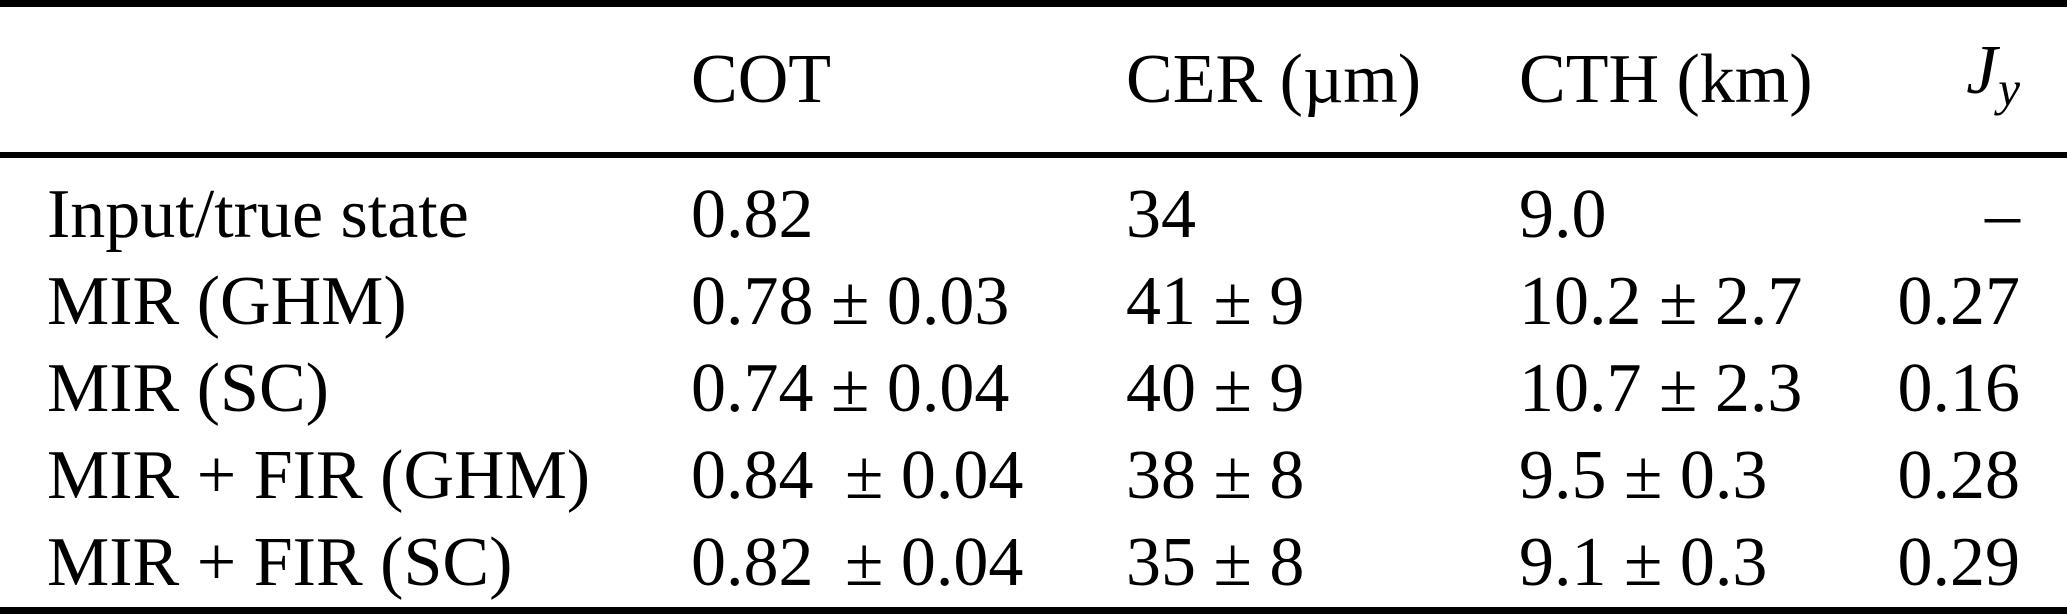 This screenshot has height=614, width=2067. I want to click on col-header-blank, so click(345, 82).